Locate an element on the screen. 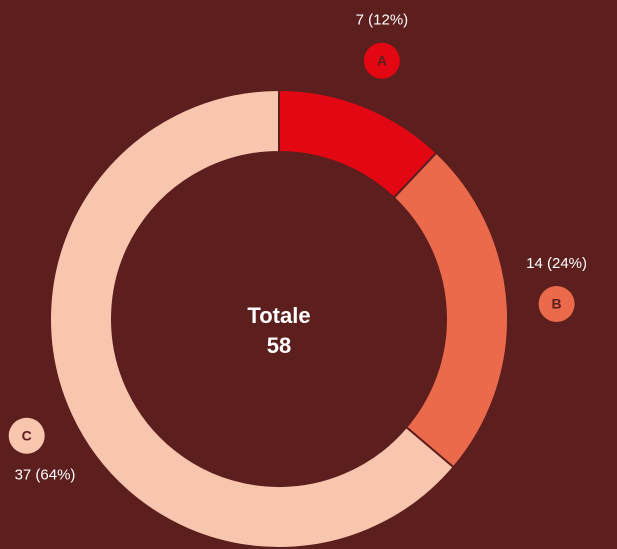 The width and height of the screenshot is (617, 549). value-label: 7 (12%) is located at coordinates (382, 20).